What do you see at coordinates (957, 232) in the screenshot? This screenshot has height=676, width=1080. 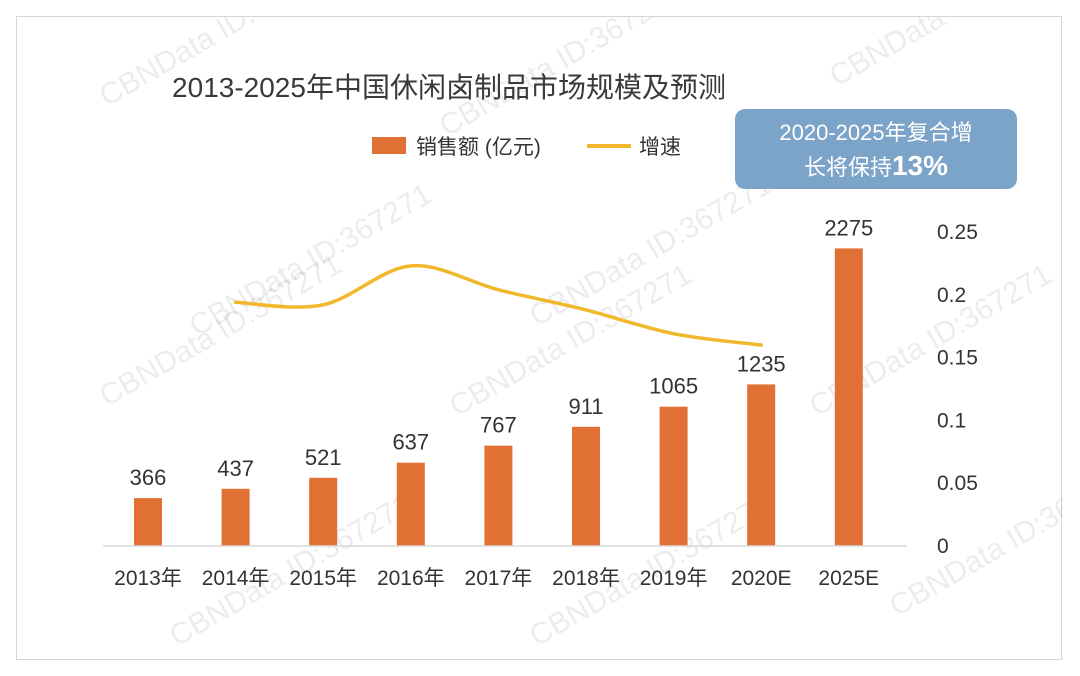 I see `secondary-axis-tick-label: 0.25` at bounding box center [957, 232].